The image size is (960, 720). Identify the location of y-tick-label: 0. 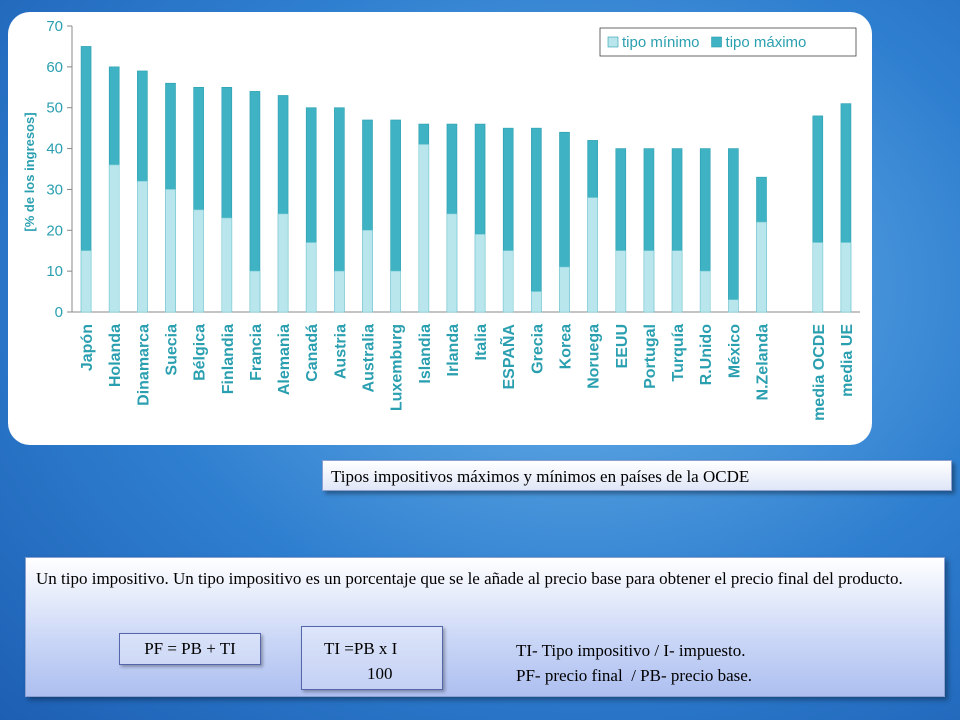
(59, 312).